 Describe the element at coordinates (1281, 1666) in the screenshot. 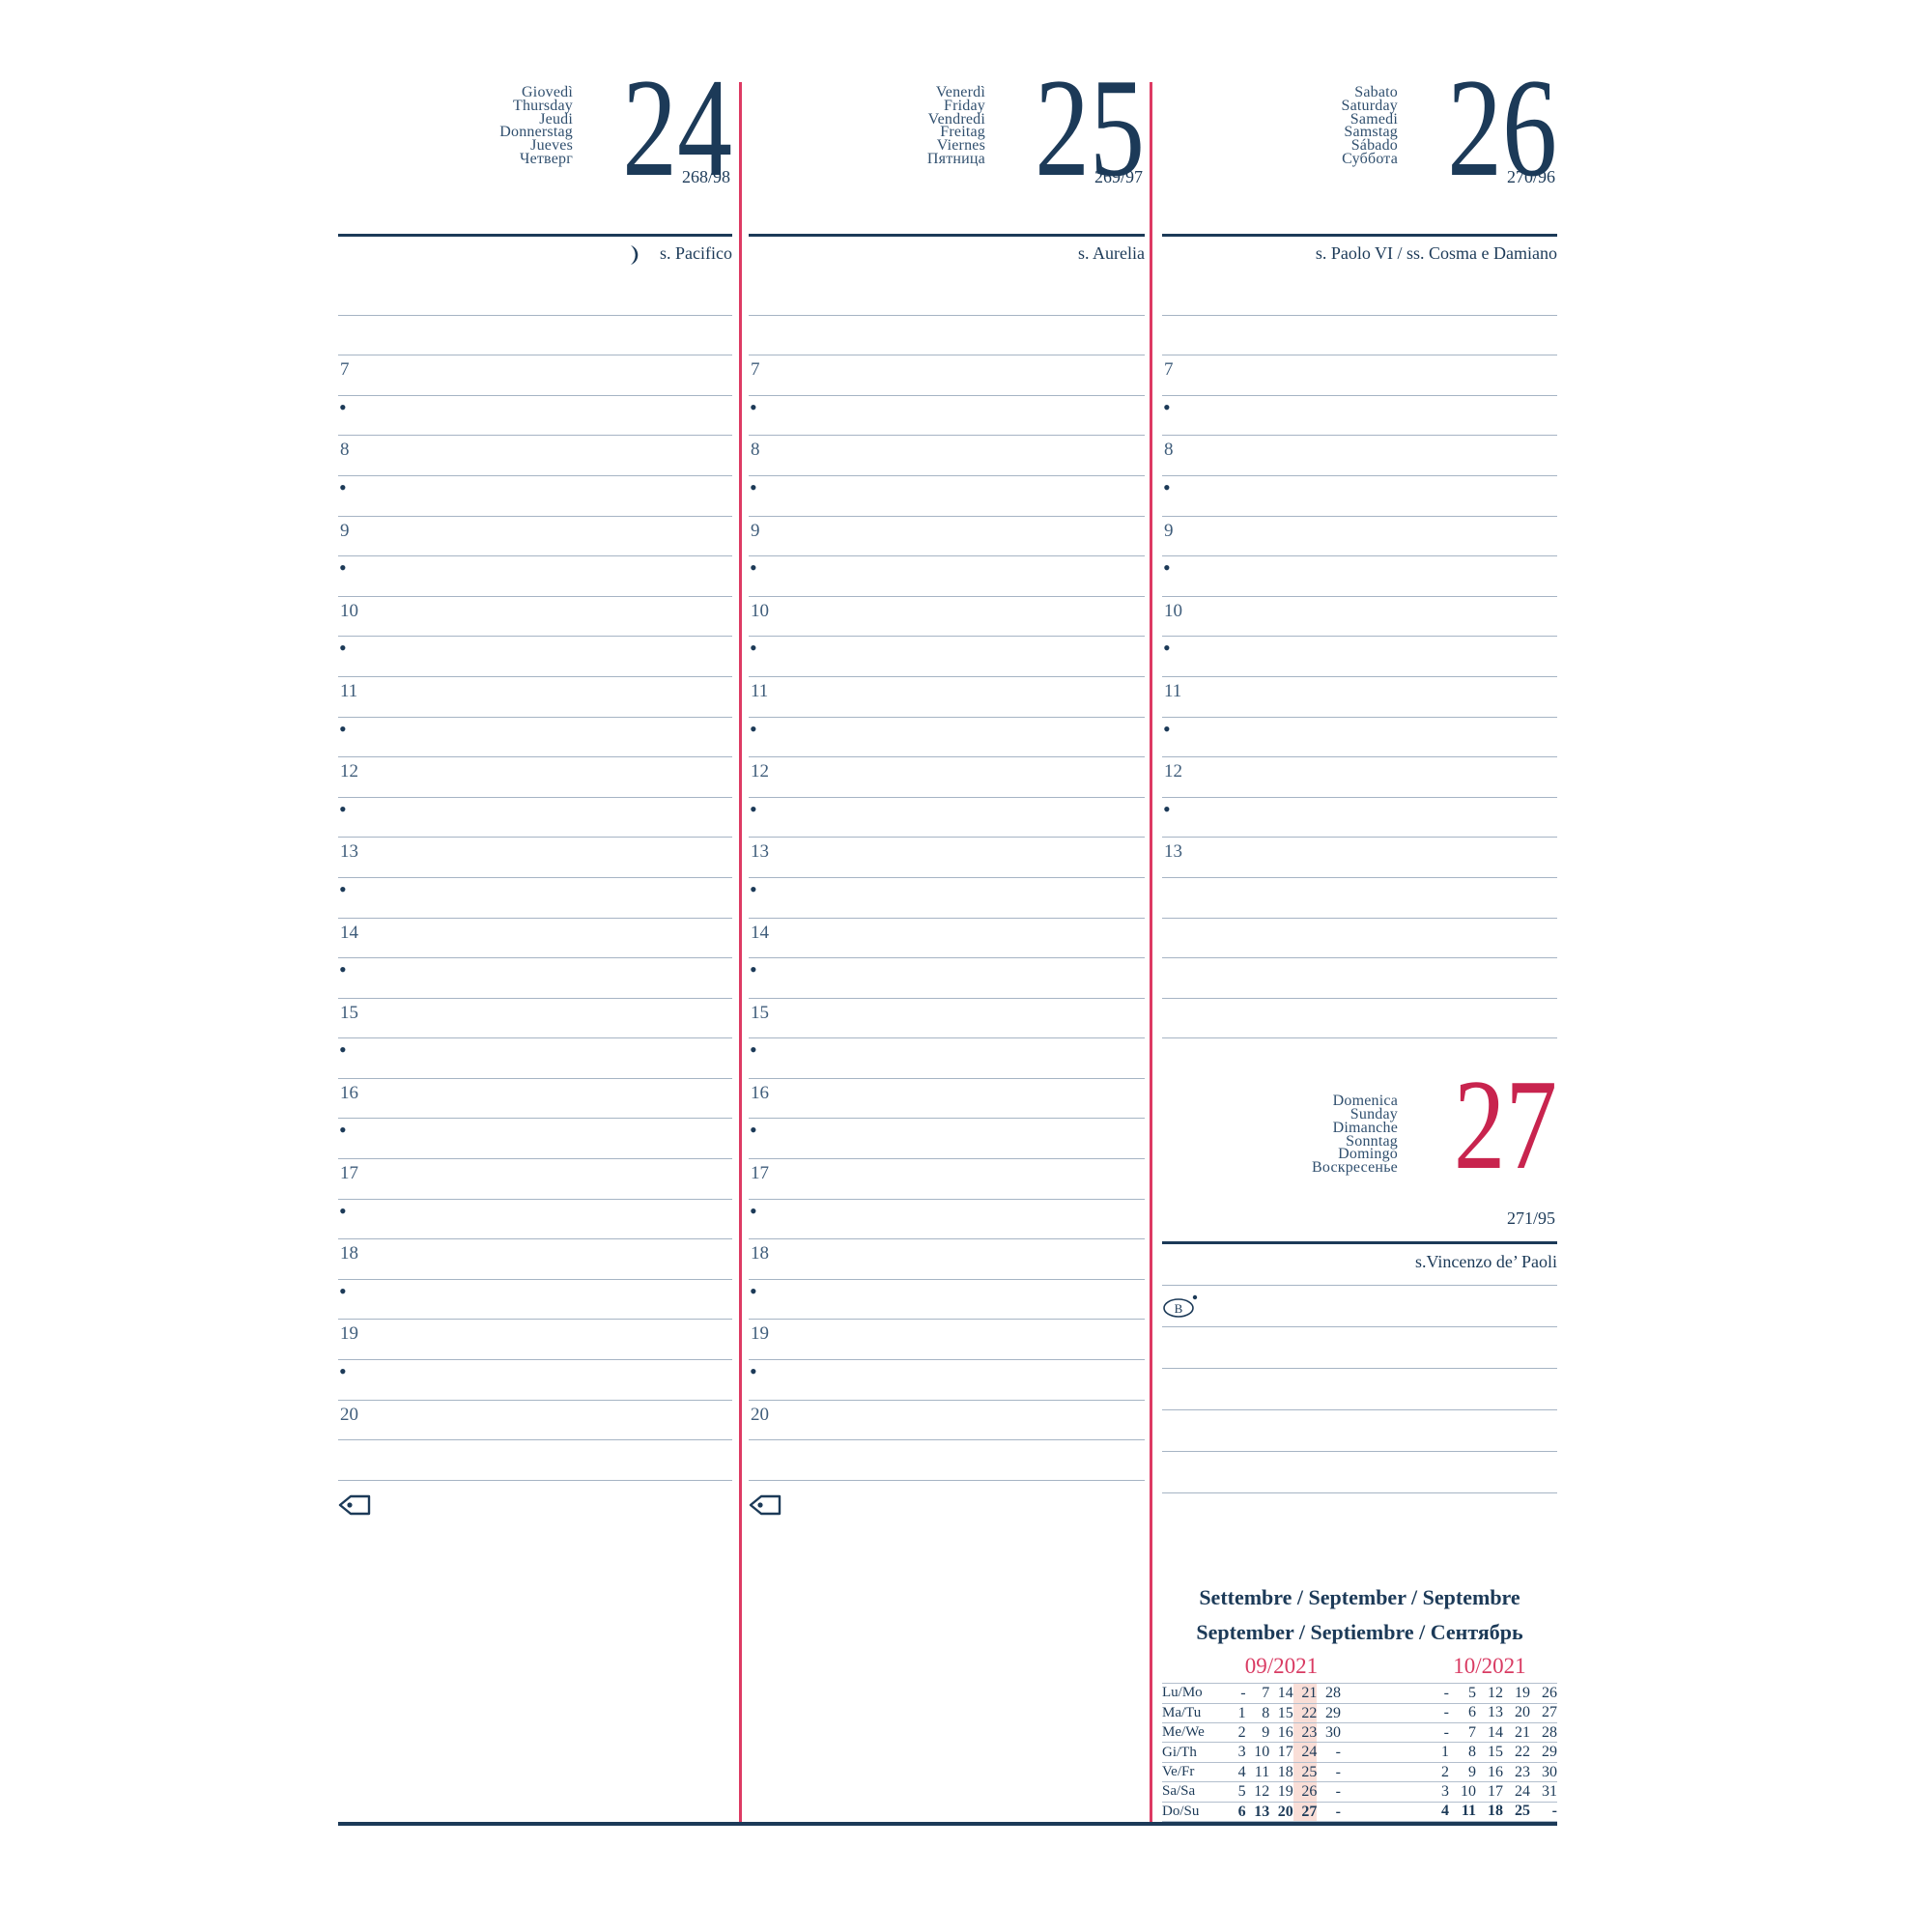

I see `month-label-september: 09/2021` at that location.